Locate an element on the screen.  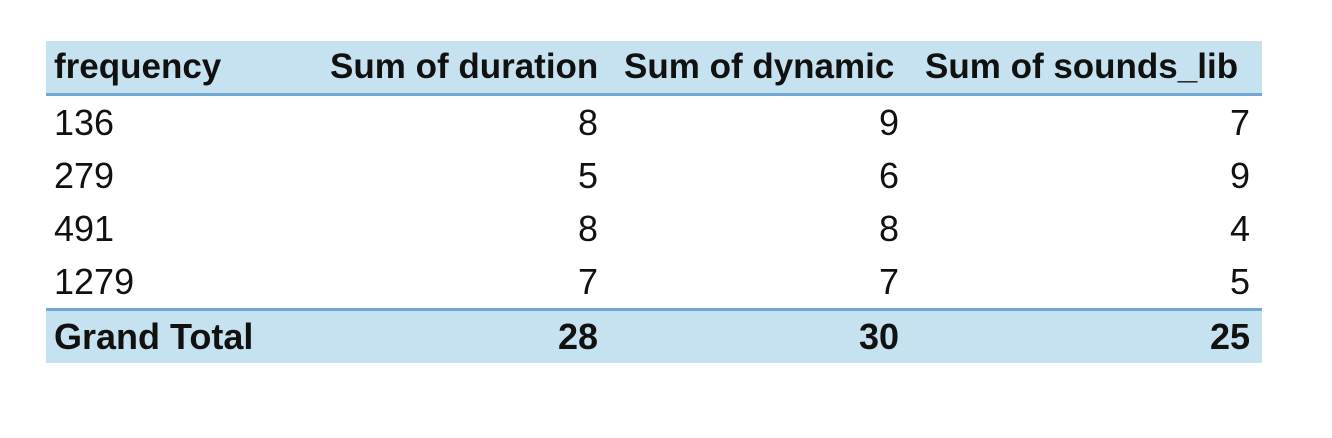
row-label: 1279 is located at coordinates (94, 281).